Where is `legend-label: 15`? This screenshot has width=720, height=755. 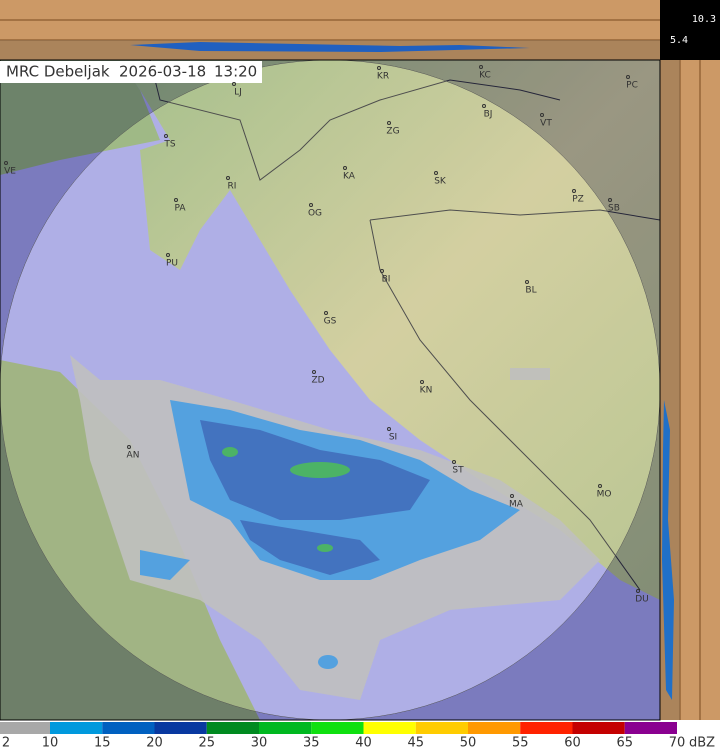 legend-label: 15 is located at coordinates (102, 743).